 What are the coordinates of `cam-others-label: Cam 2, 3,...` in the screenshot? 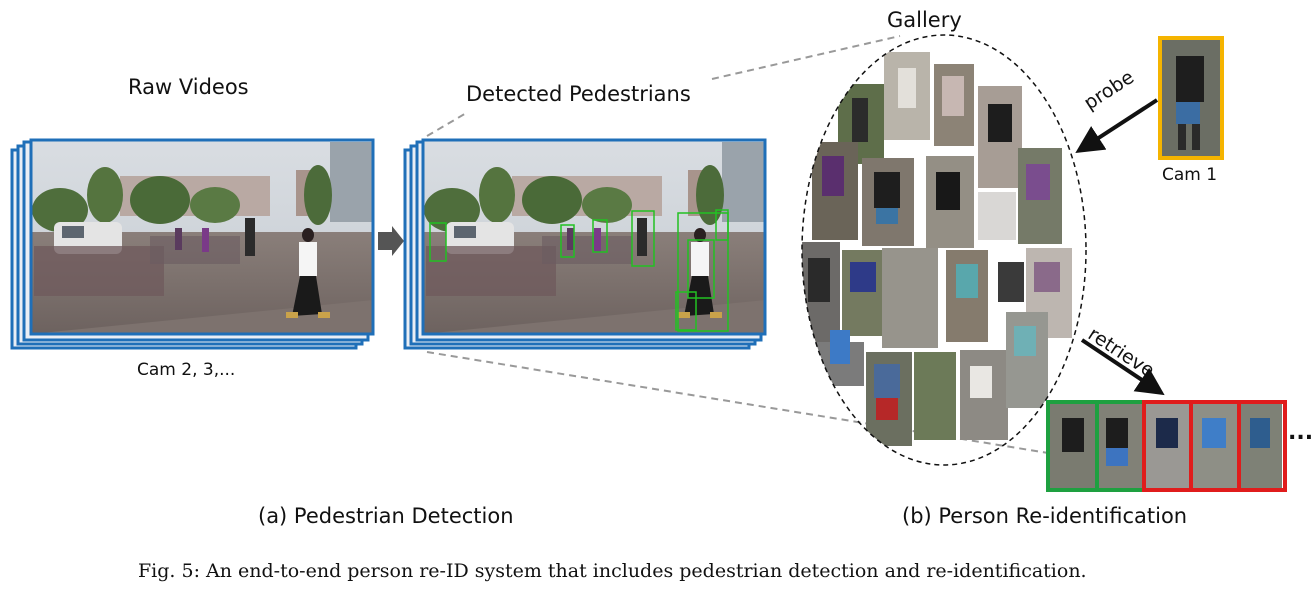 It's located at (186, 370).